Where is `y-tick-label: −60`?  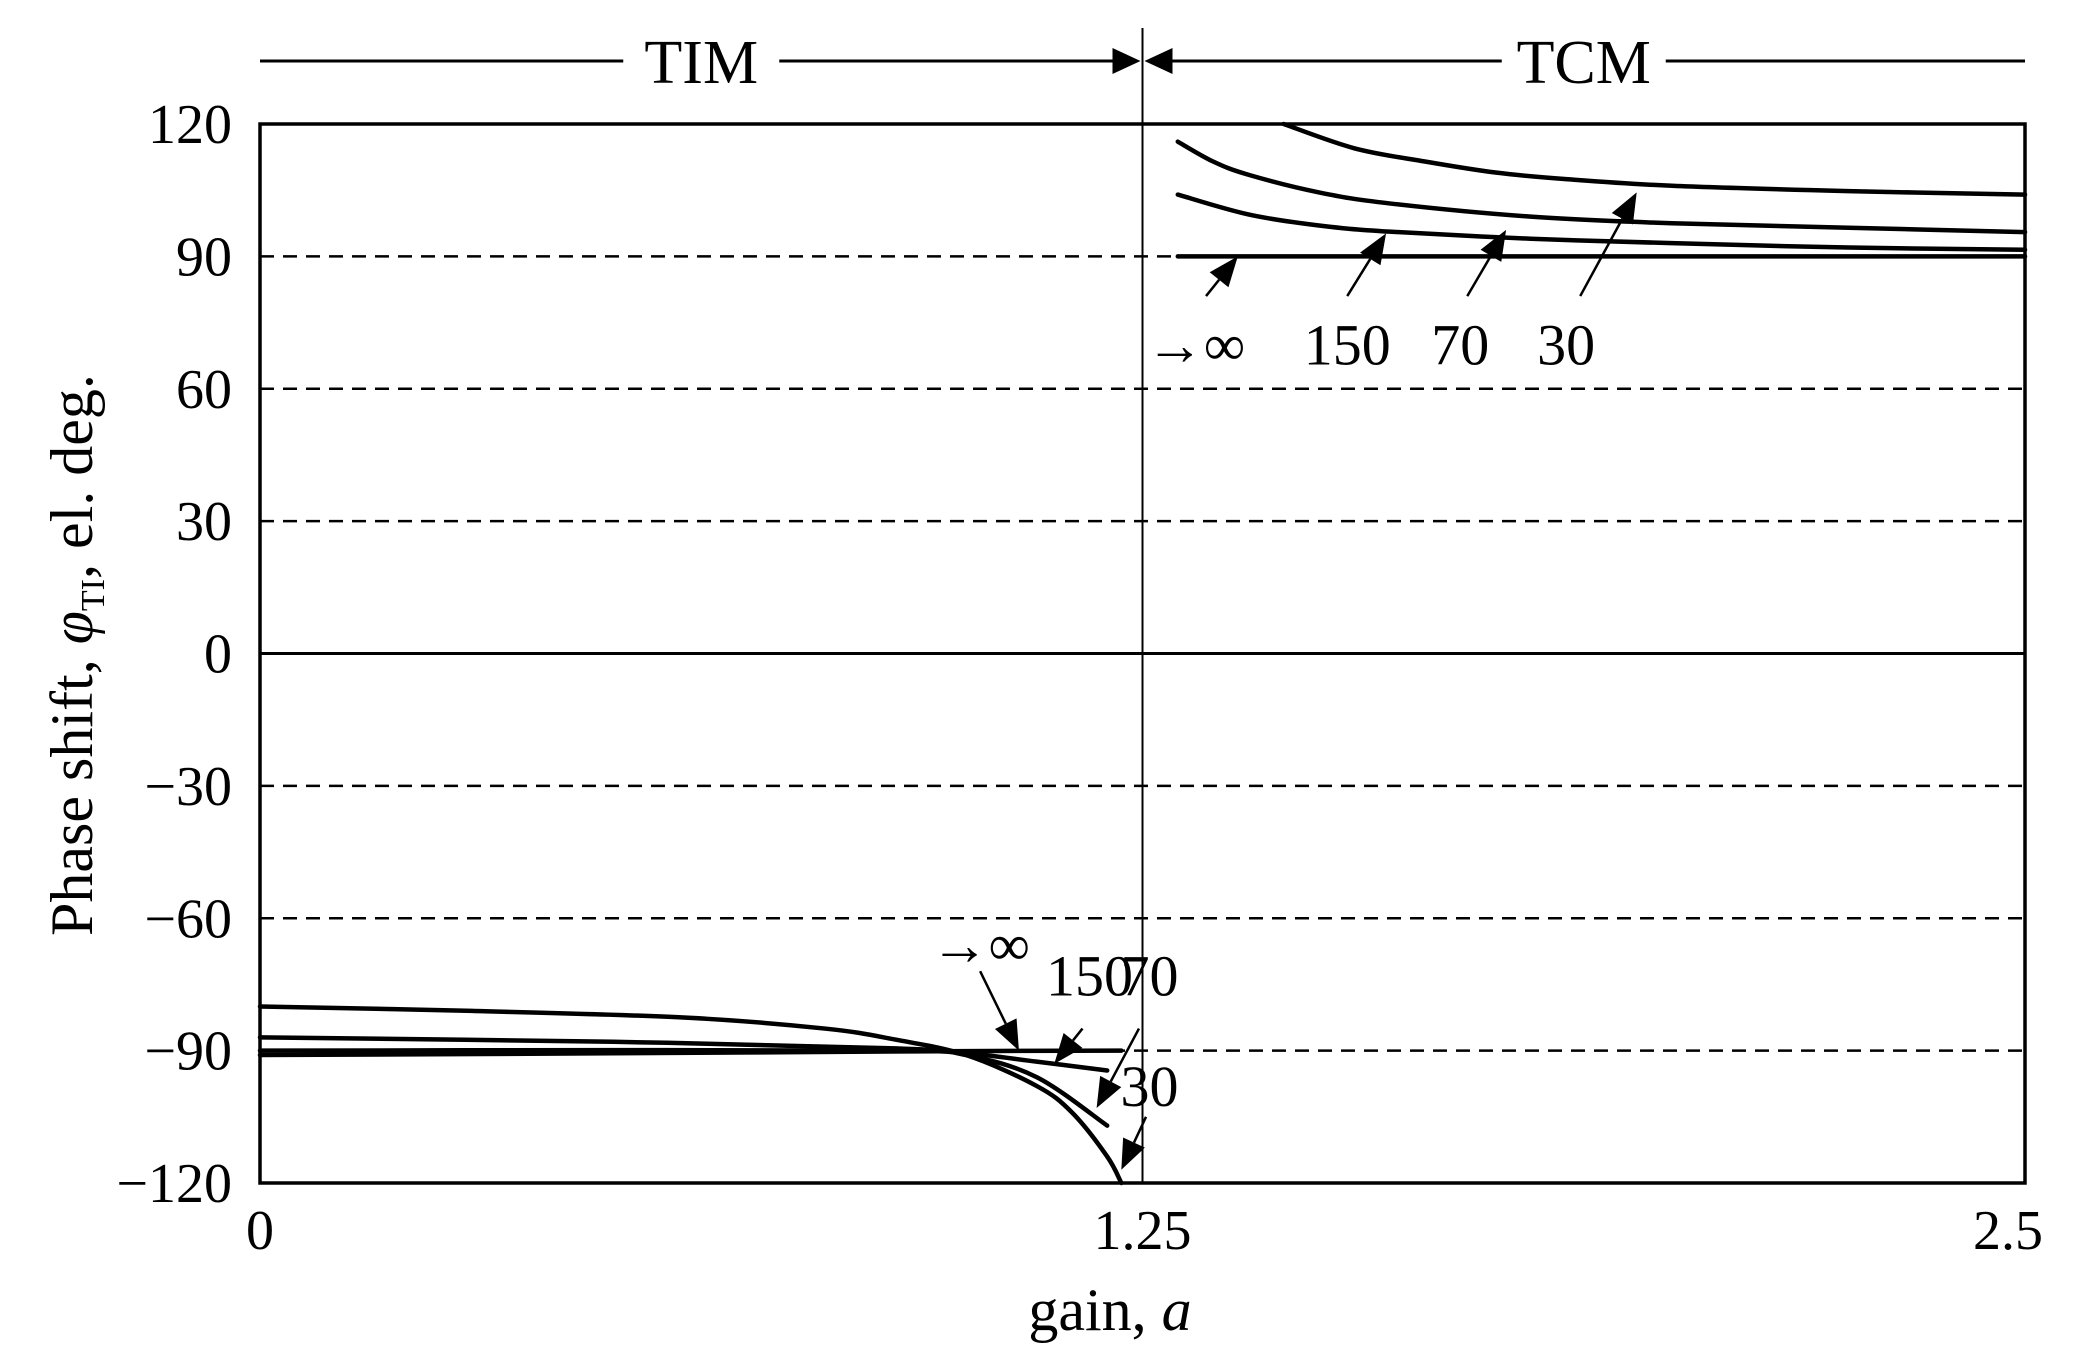
y-tick-label: −60 is located at coordinates (188, 919).